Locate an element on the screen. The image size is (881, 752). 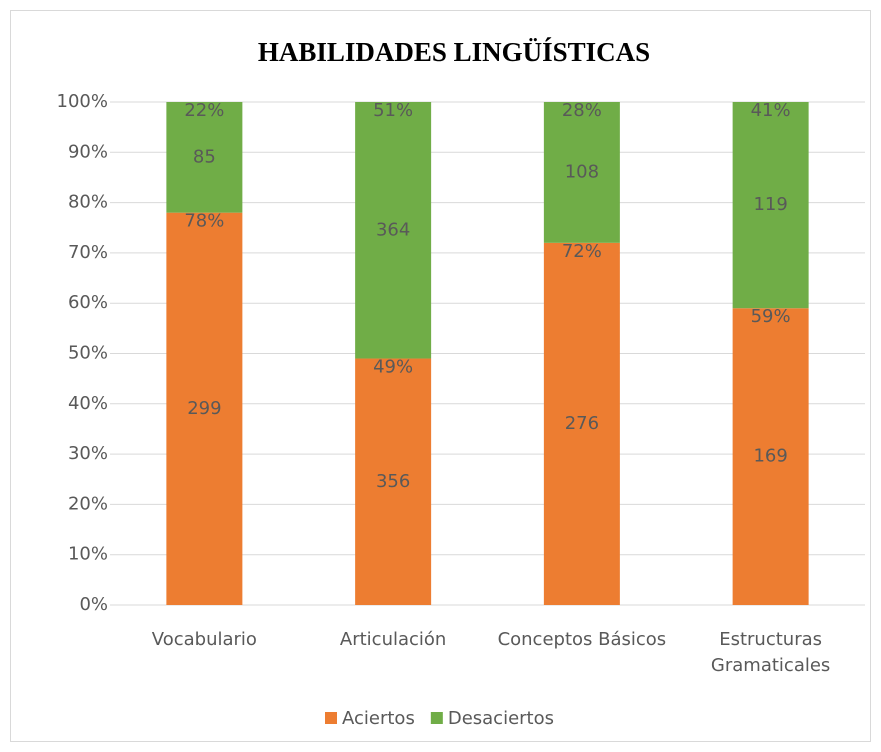
count-label: 364 is located at coordinates (393, 229).